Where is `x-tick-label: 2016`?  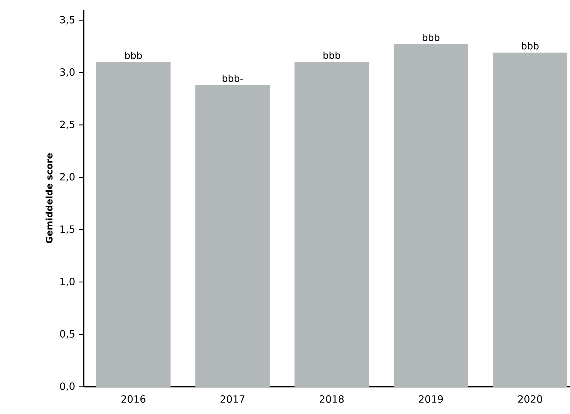 x-tick-label: 2016 is located at coordinates (134, 400).